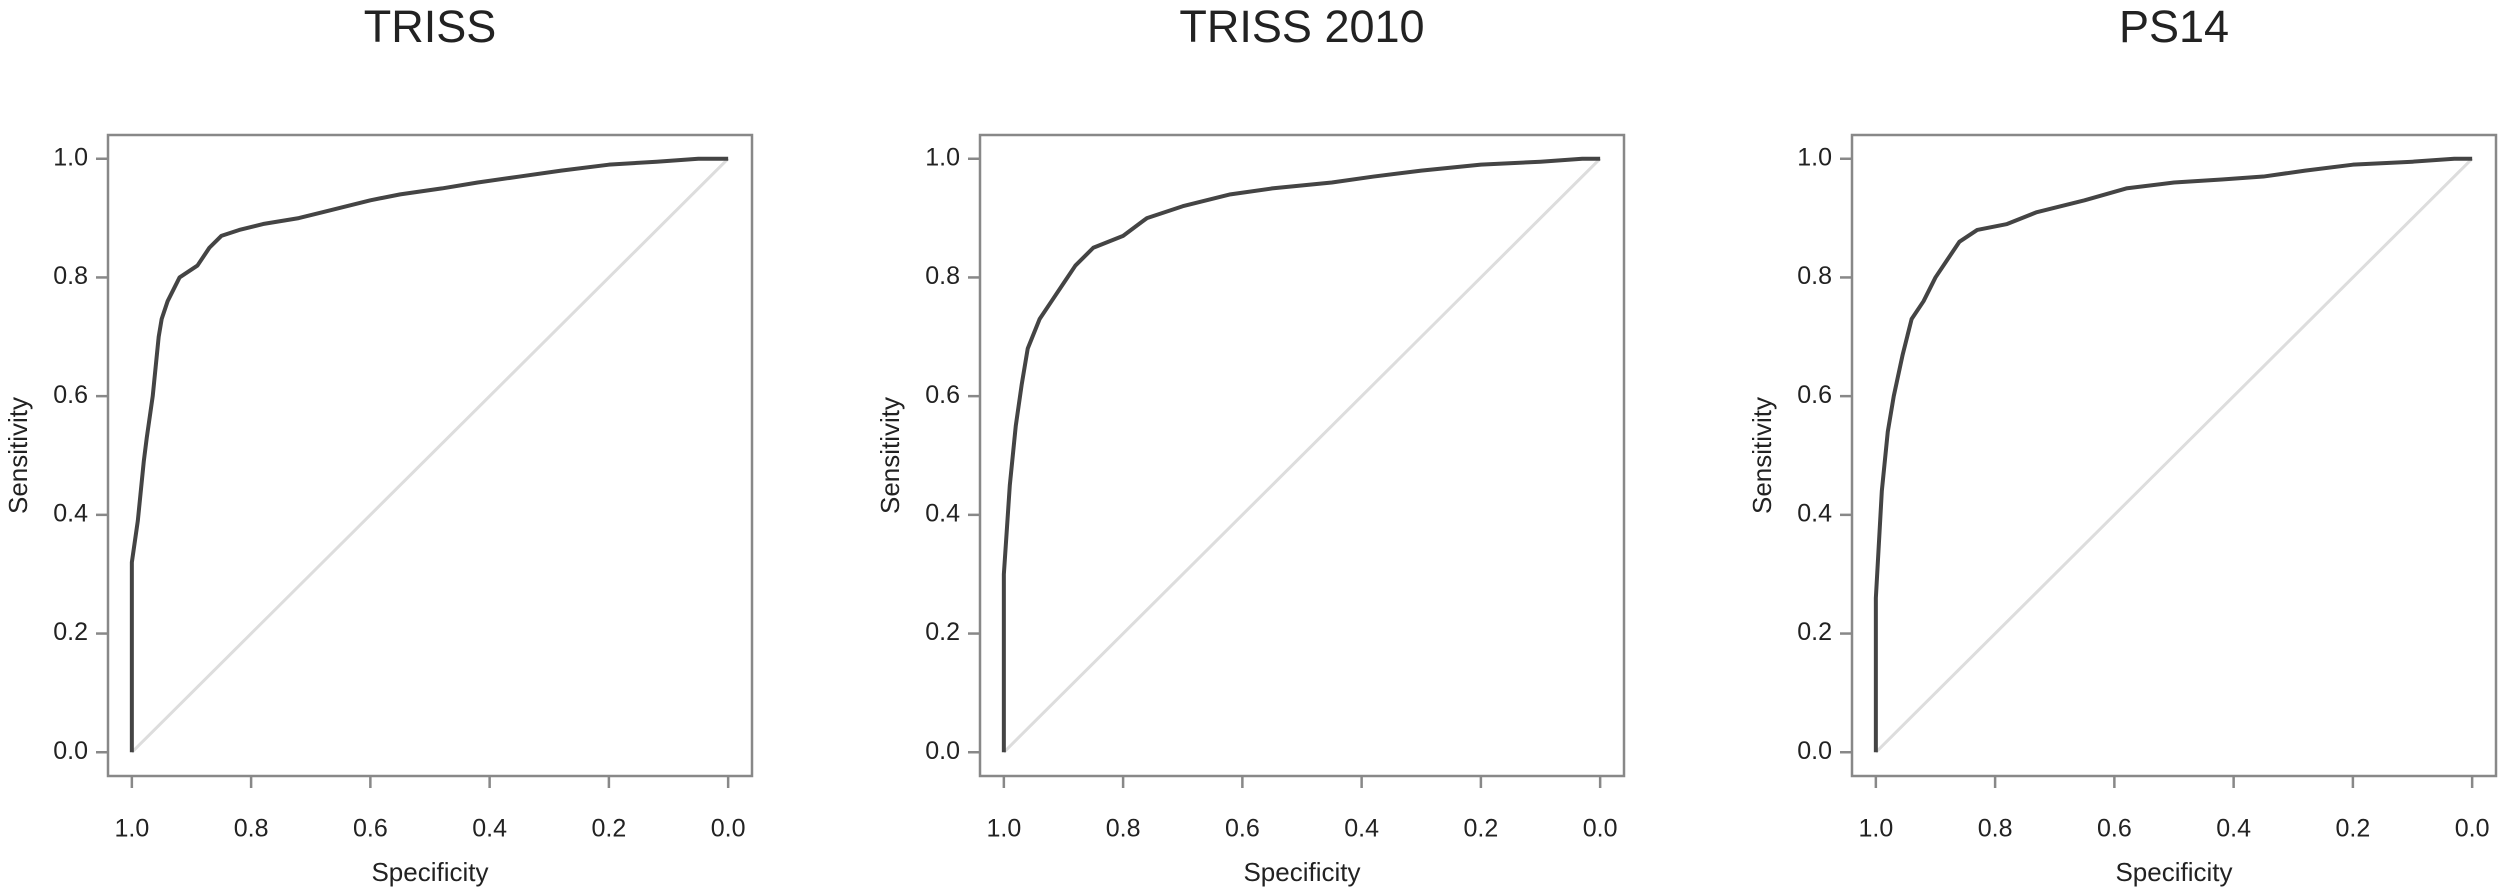 This screenshot has width=2500, height=895. What do you see at coordinates (2174, 26) in the screenshot?
I see `chart-title: PS14` at bounding box center [2174, 26].